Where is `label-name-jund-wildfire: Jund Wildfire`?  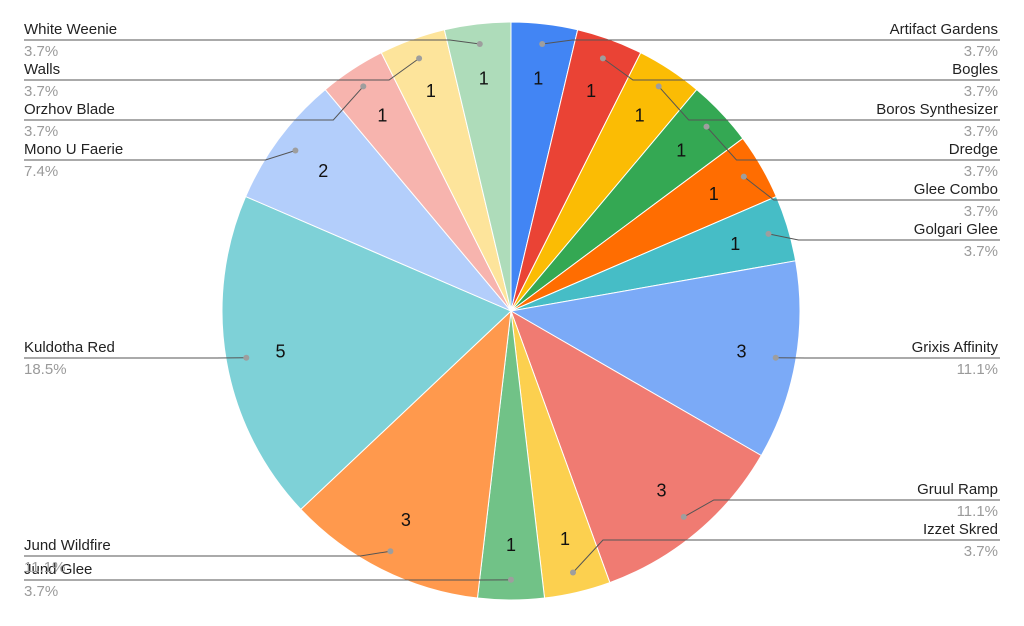
label-name-jund-wildfire: Jund Wildfire is located at coordinates (67, 545).